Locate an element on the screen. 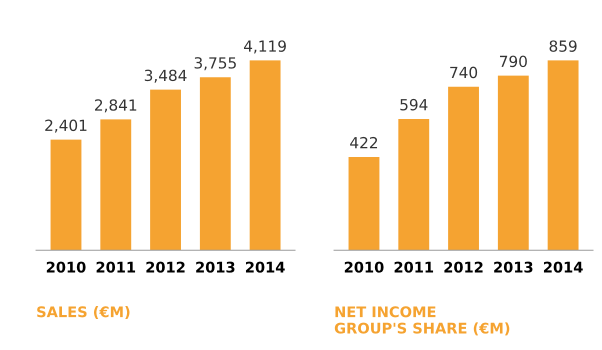 The height and width of the screenshot is (350, 602). data-label: 859 is located at coordinates (563, 46).